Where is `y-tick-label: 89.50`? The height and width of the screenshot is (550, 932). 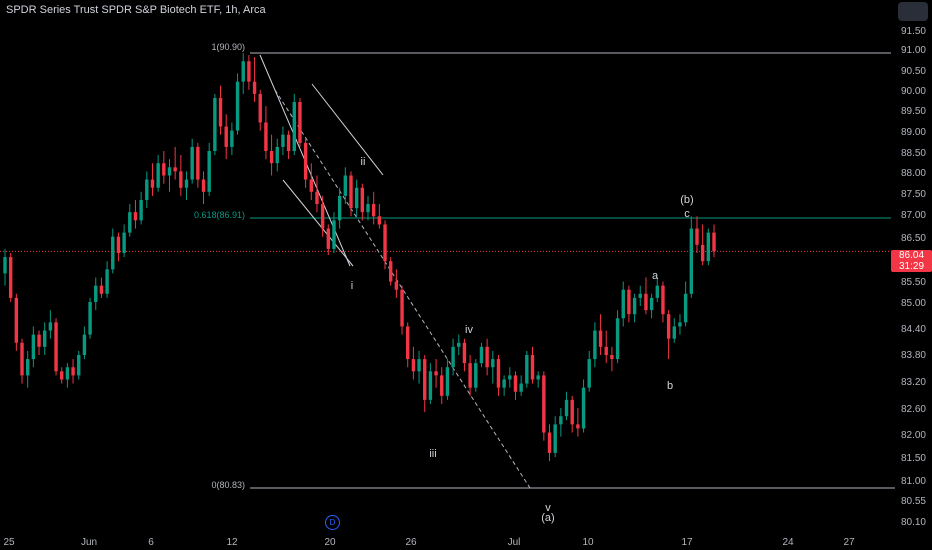
y-tick-label: 89.50 is located at coordinates (913, 111).